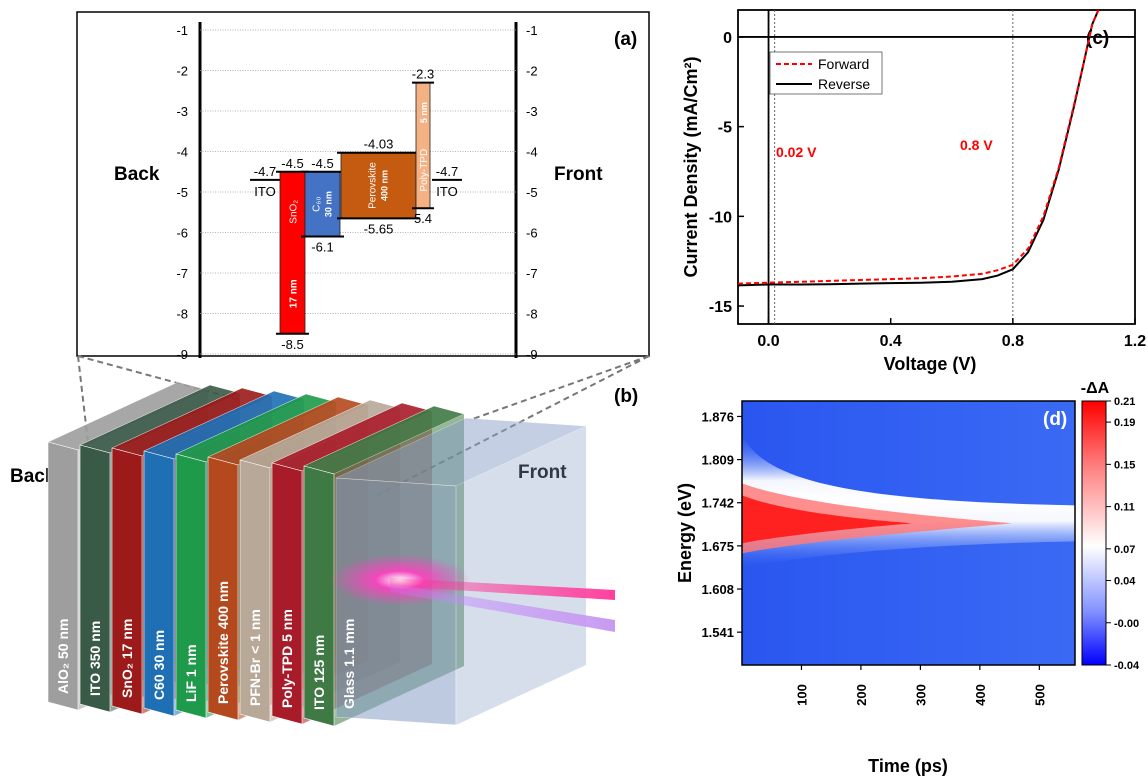 This screenshot has width=1148, height=777. I want to click on band-top-value: -2.3, so click(423, 74).